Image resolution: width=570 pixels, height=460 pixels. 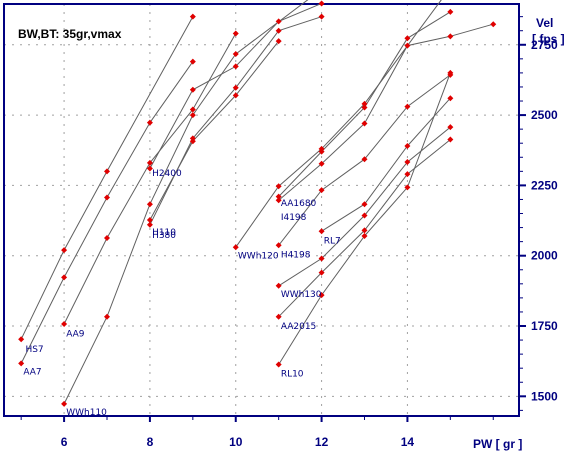 I want to click on series-label: WWh110, so click(x=86, y=413).